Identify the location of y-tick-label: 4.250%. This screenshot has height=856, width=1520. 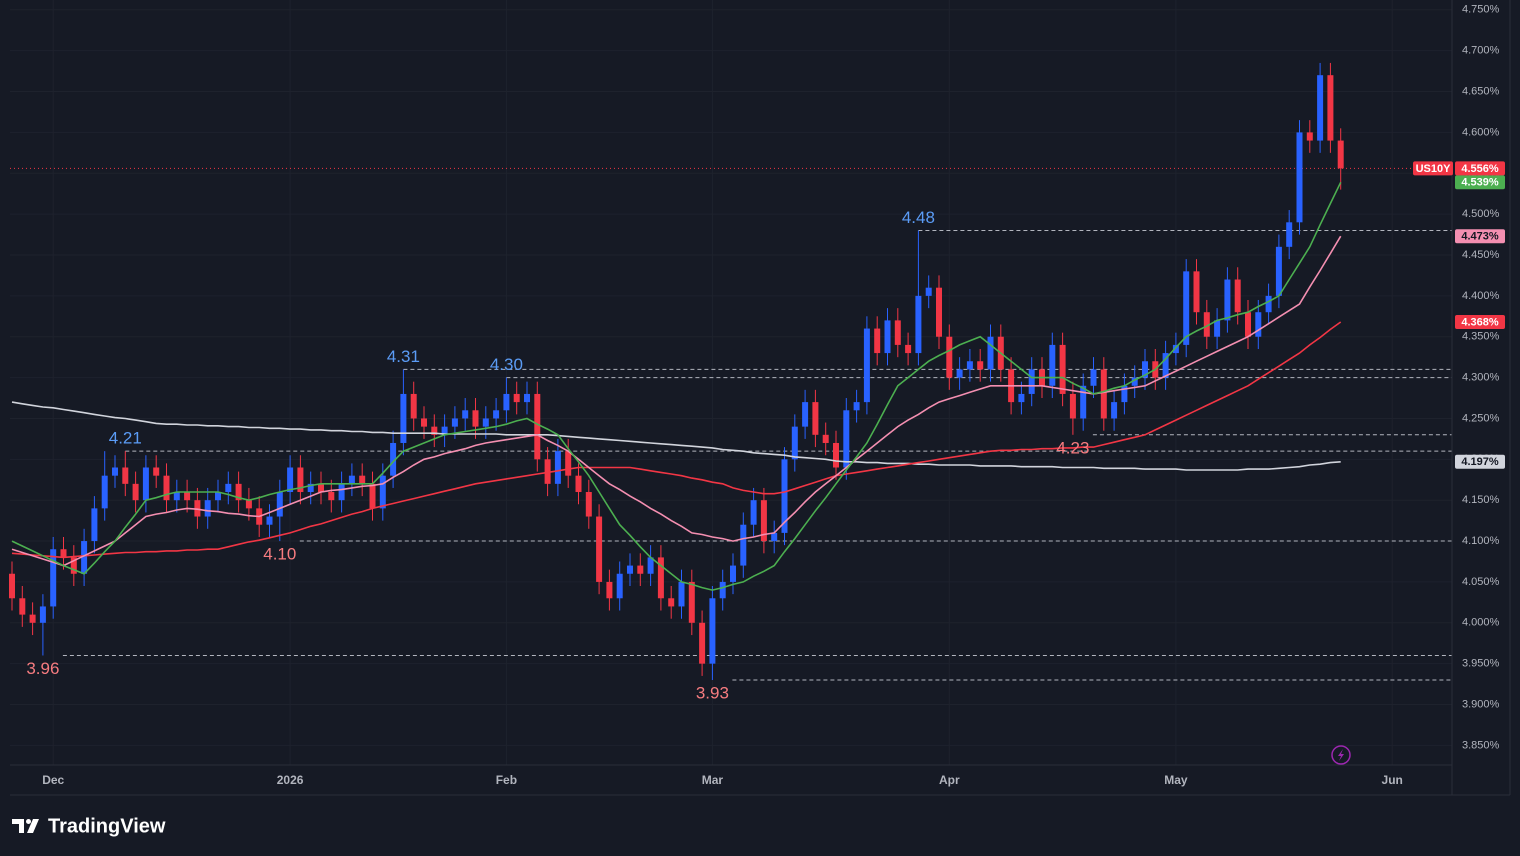
(1481, 418).